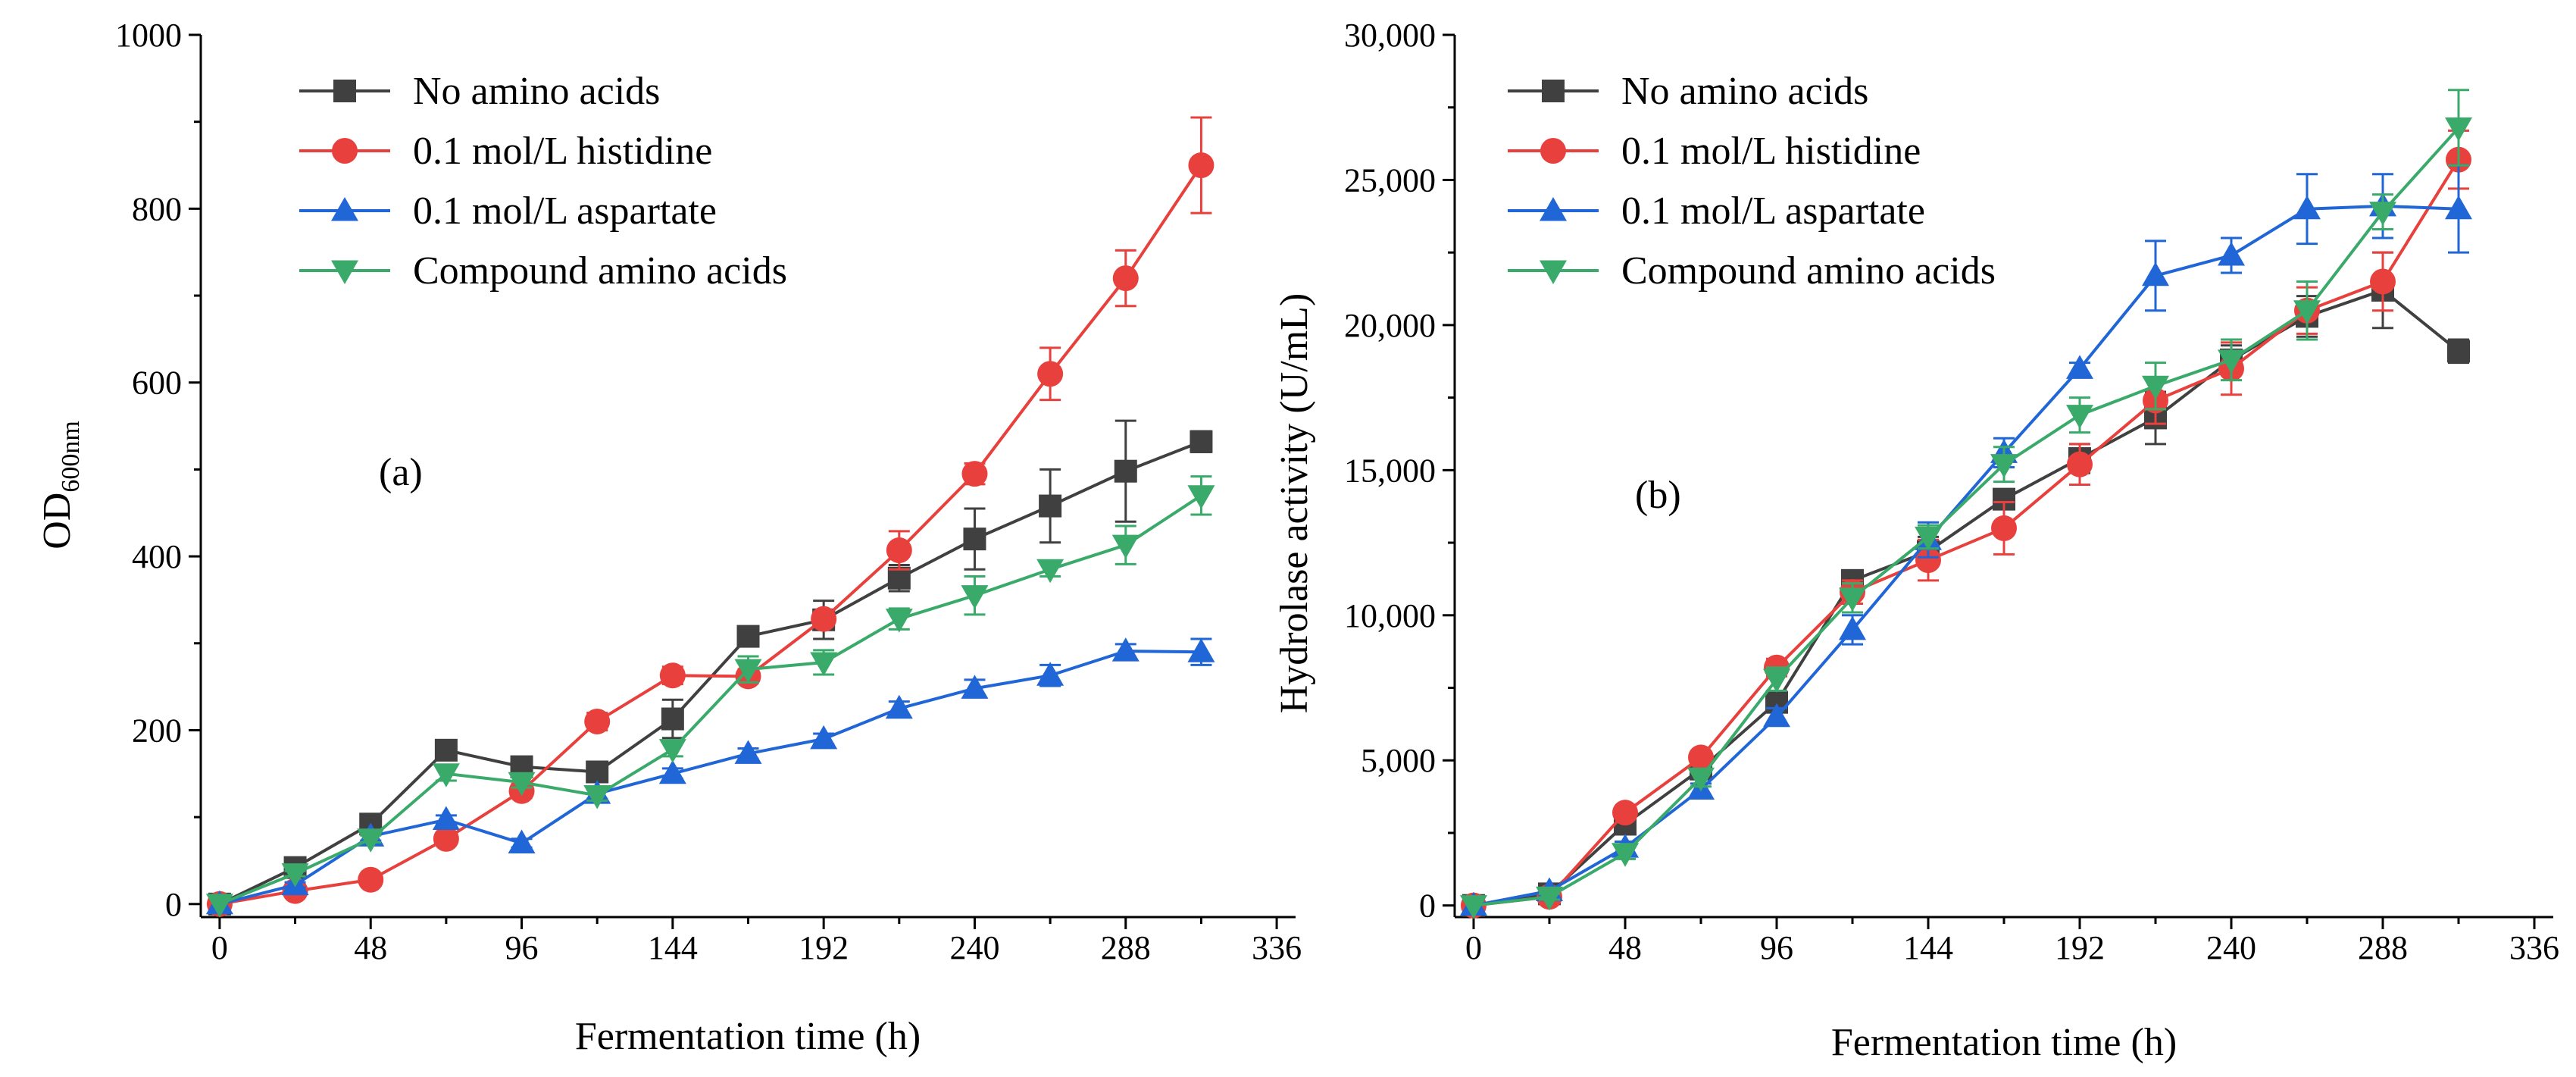 The width and height of the screenshot is (2576, 1077). I want to click on panel-b-legend-label: 0.1 mol/L histidine, so click(1771, 151).